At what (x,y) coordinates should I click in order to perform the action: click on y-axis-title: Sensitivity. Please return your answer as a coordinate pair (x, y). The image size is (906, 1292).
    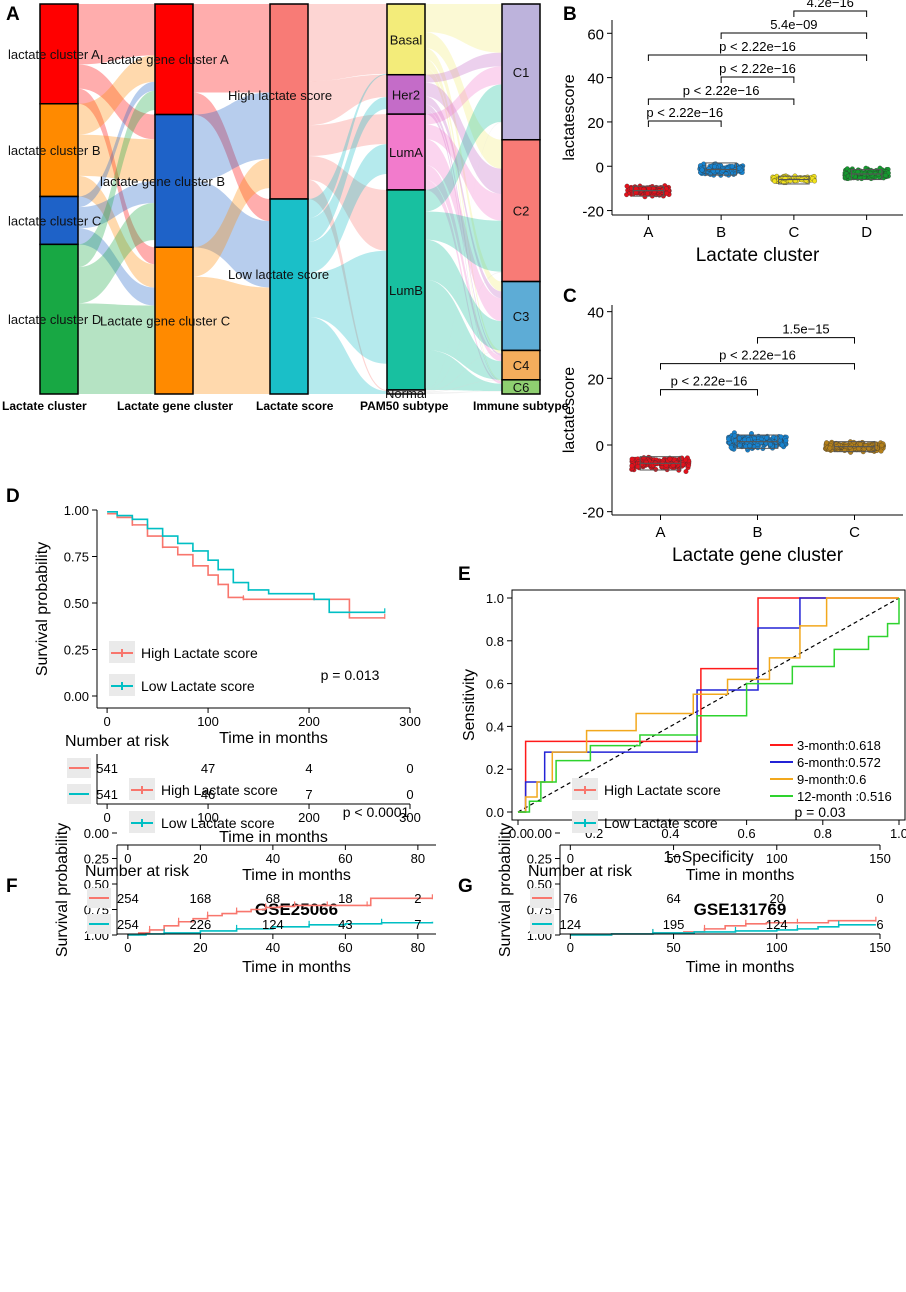
    Looking at the image, I should click on (469, 705).